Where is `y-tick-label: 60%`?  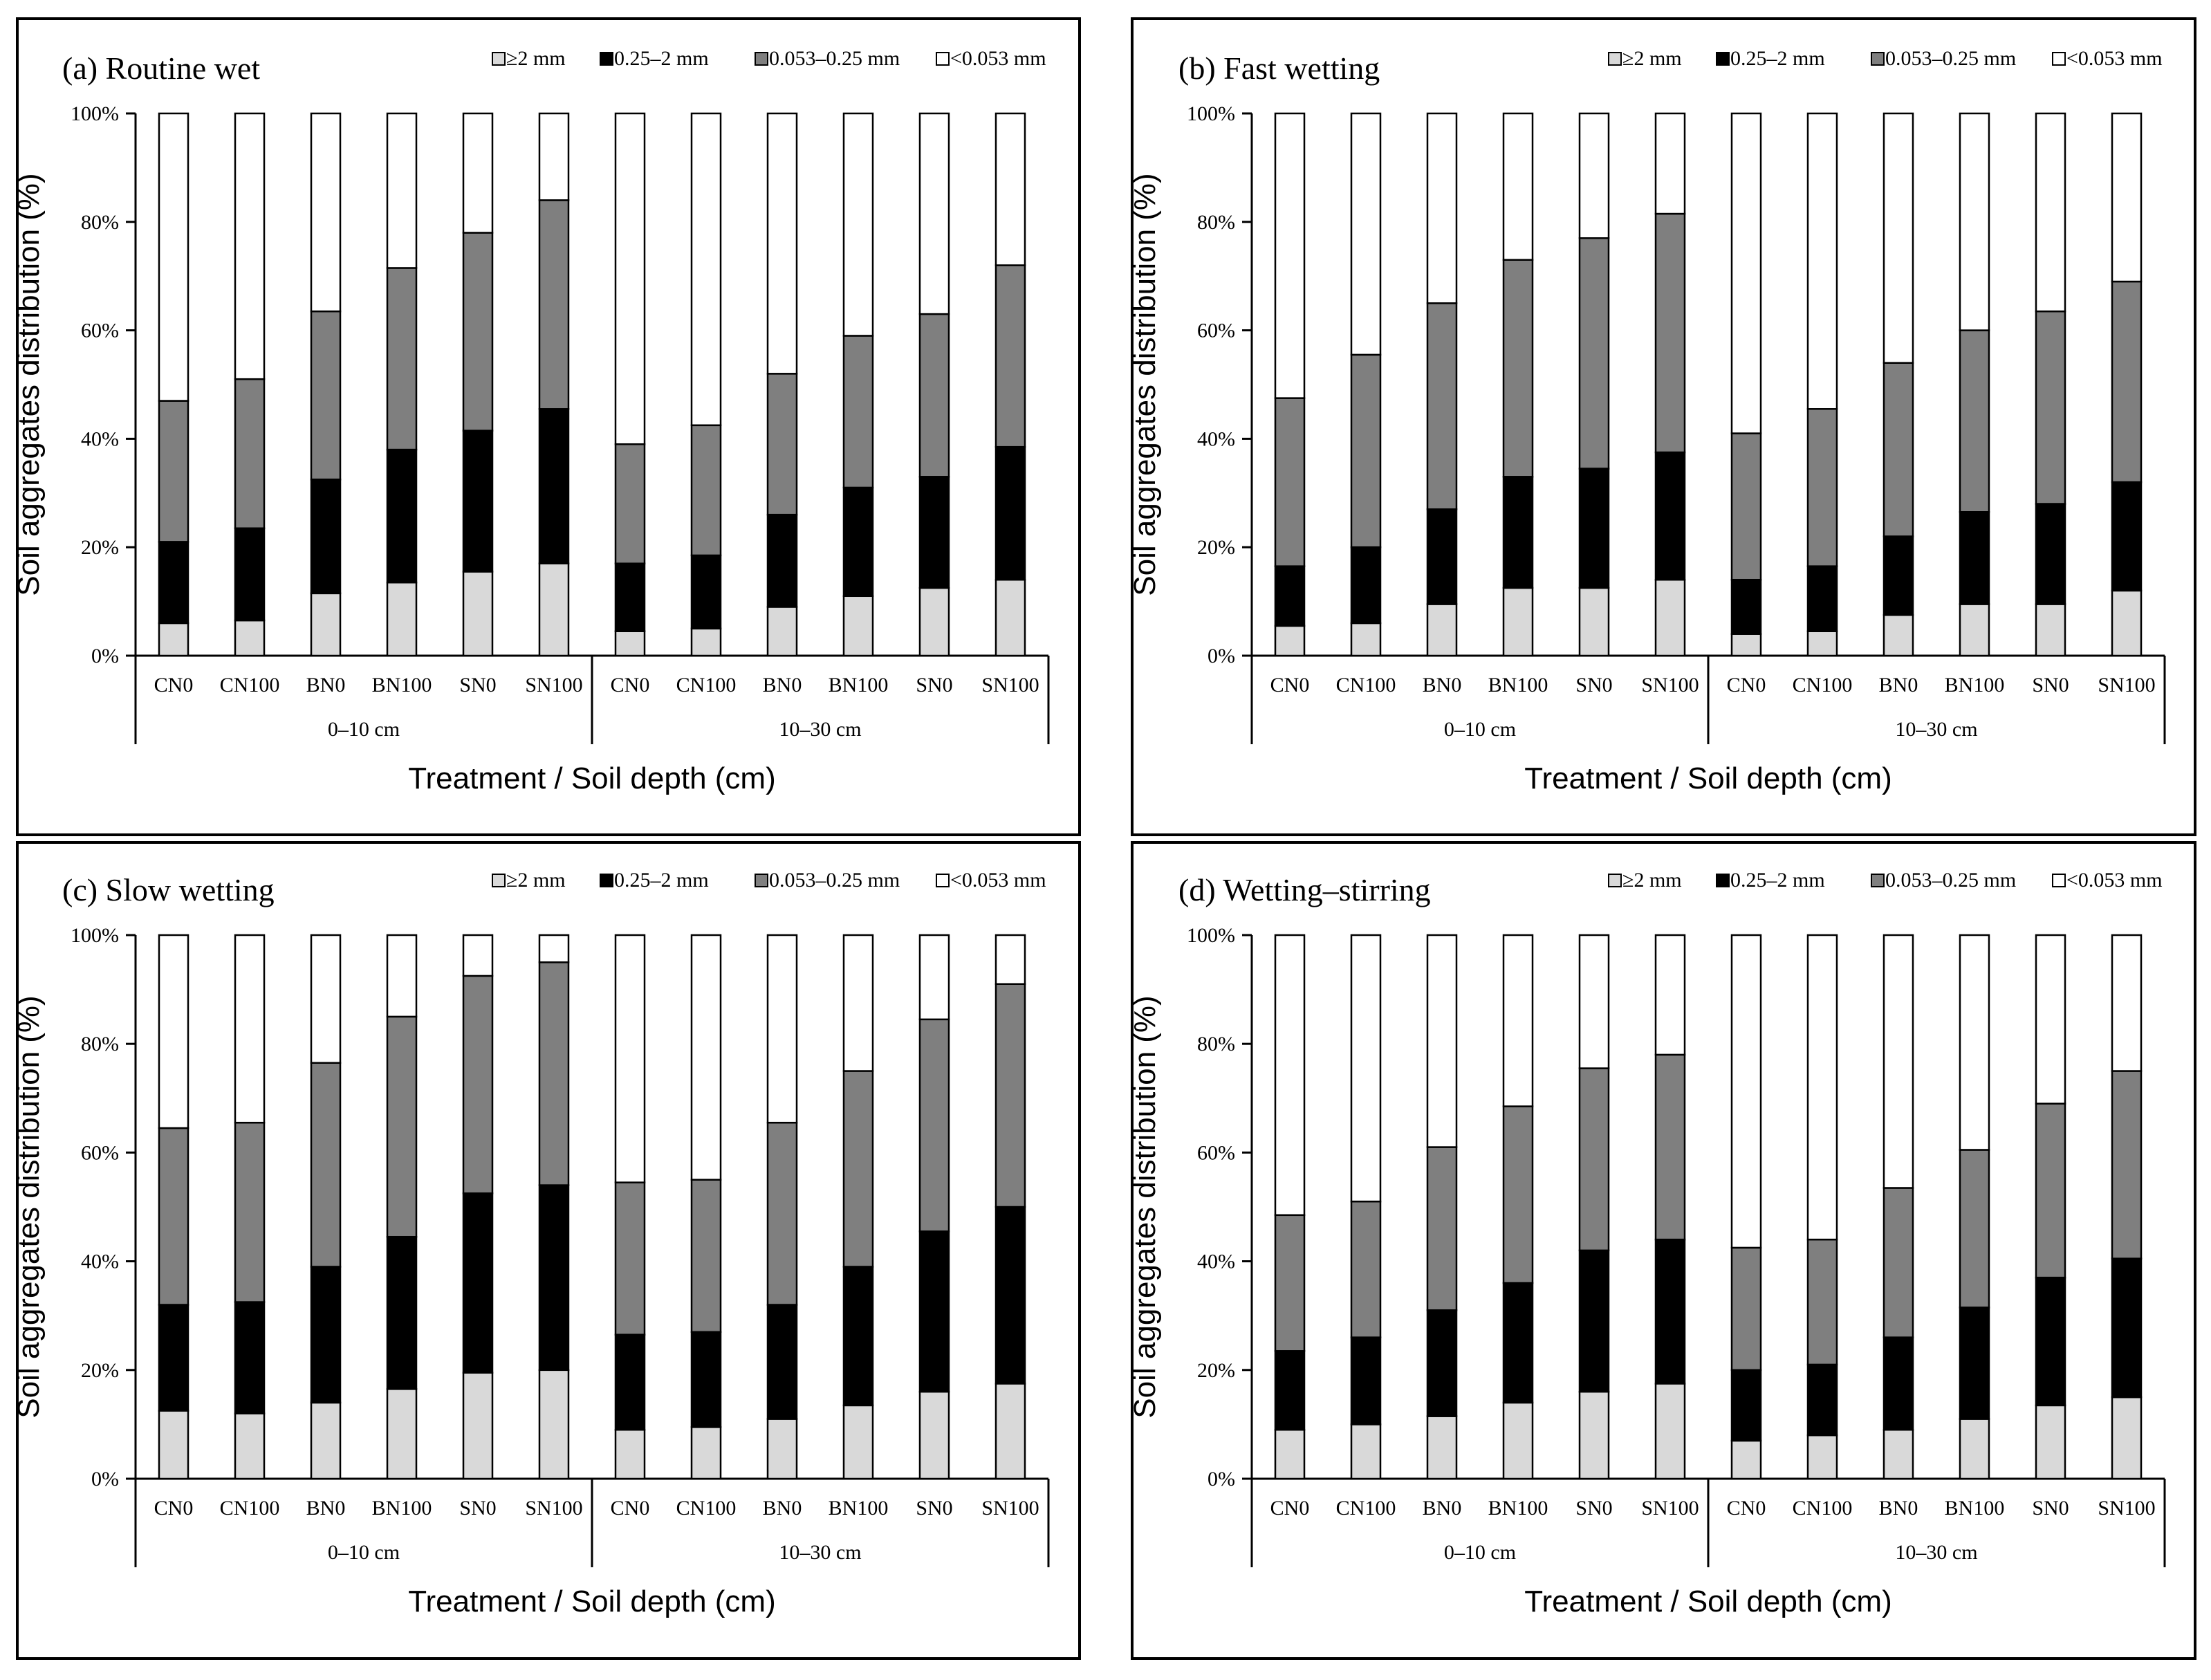
y-tick-label: 60% is located at coordinates (100, 331).